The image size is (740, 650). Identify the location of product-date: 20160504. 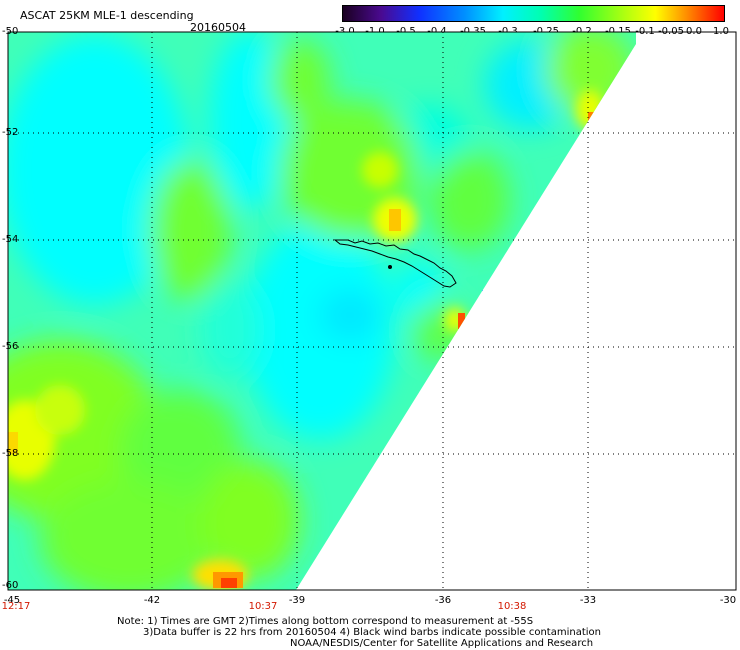
(218, 27).